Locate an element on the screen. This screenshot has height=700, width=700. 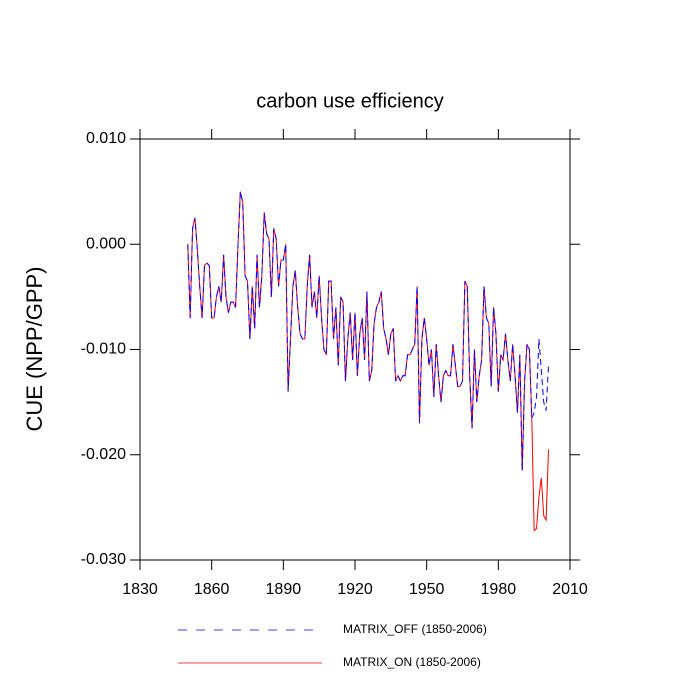
x-tick-label: 1860 is located at coordinates (212, 589).